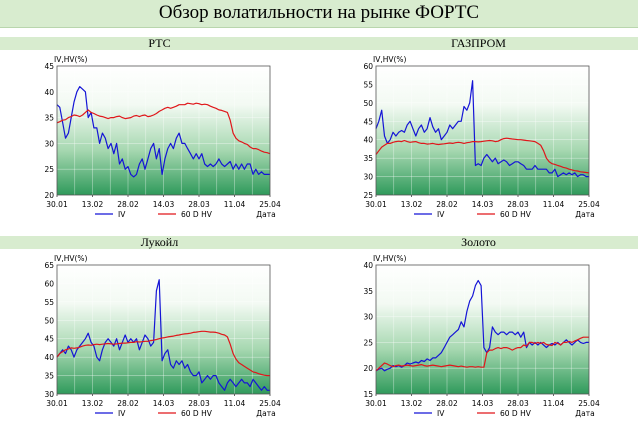  I want to click on chart-title: ГАЗПРОМ, so click(478, 43).